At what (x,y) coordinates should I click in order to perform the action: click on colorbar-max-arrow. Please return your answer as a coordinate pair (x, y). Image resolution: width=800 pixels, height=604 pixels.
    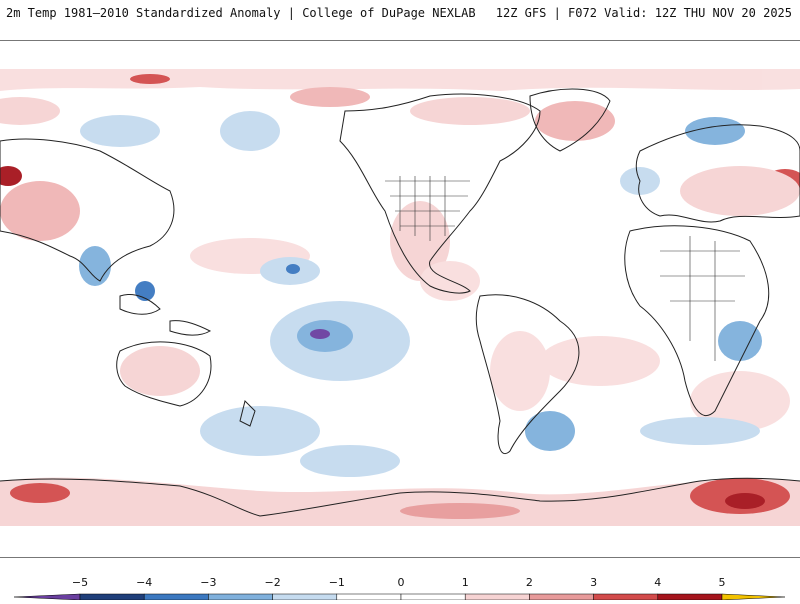
    Looking at the image, I should click on (753, 597).